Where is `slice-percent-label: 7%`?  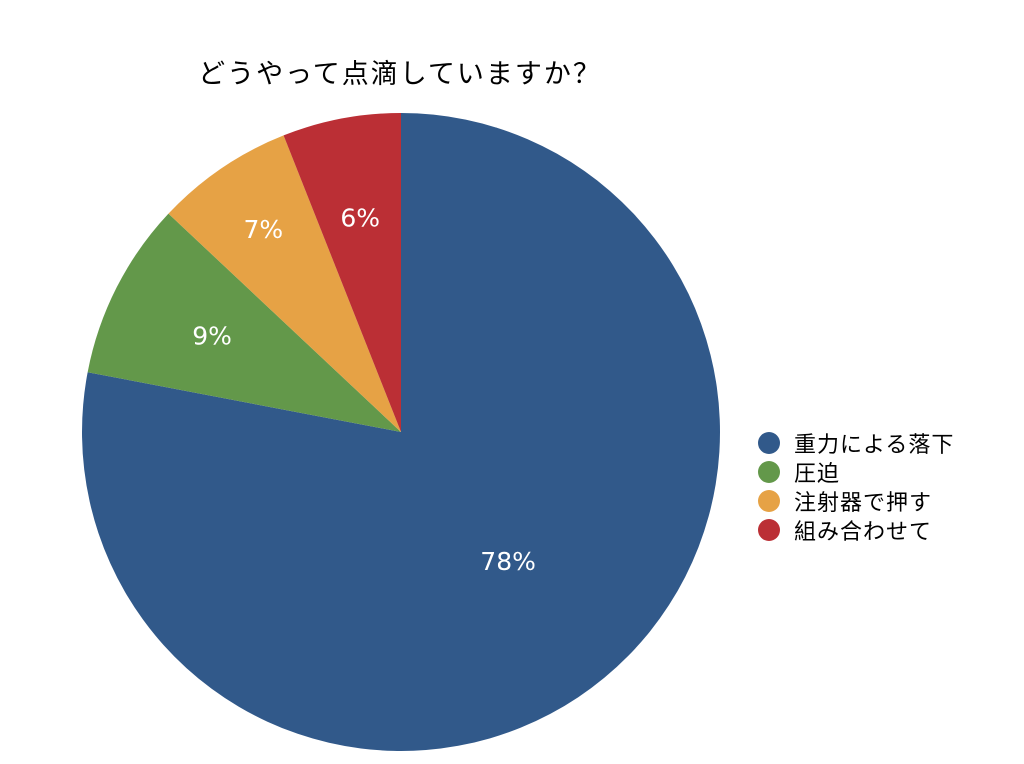 slice-percent-label: 7% is located at coordinates (263, 229).